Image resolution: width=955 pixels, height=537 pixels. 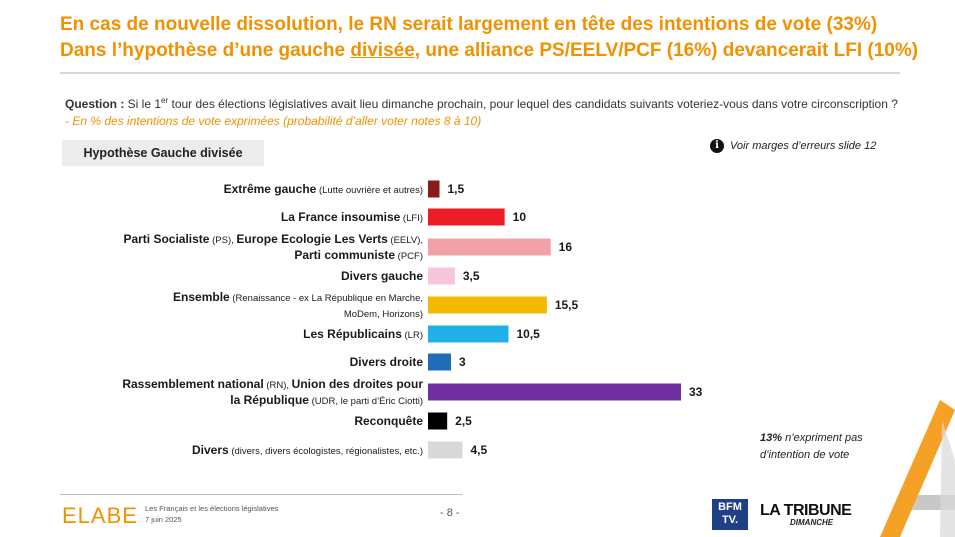 What do you see at coordinates (730, 520) in the screenshot?
I see `bfm-line-2: TV.` at bounding box center [730, 520].